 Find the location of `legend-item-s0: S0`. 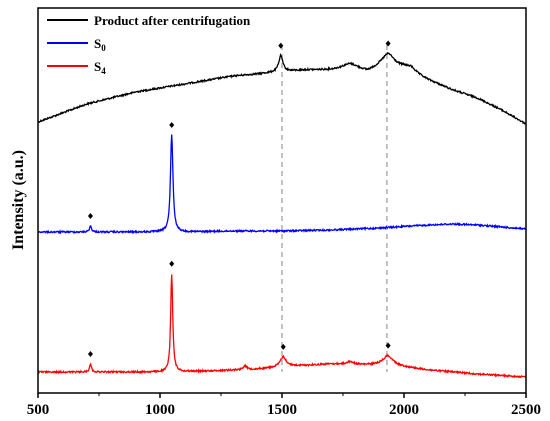

legend-item-s0: S0 is located at coordinates (76, 44).